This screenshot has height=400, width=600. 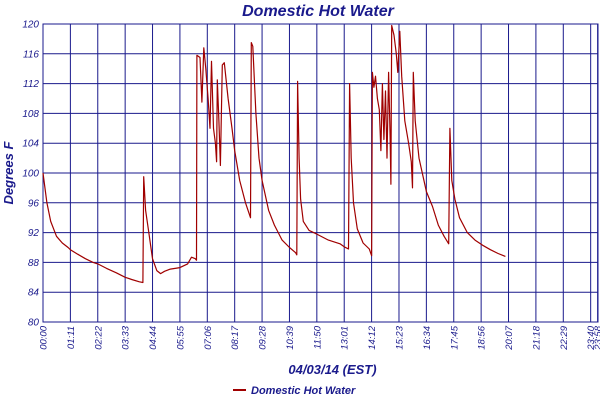 I want to click on x-tick-label: 21:18, so click(x=536, y=337).